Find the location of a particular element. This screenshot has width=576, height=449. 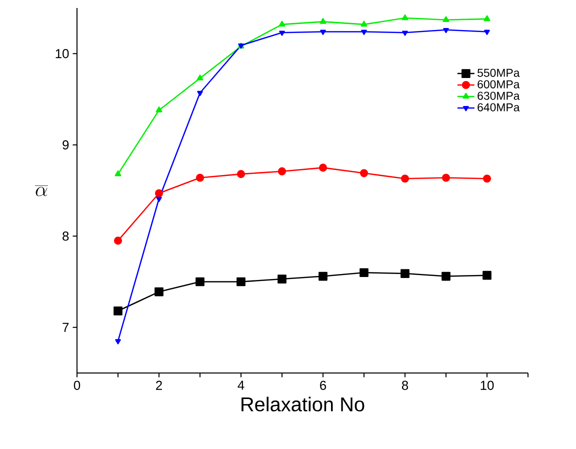

y-tick-label: 9 is located at coordinates (65, 145).